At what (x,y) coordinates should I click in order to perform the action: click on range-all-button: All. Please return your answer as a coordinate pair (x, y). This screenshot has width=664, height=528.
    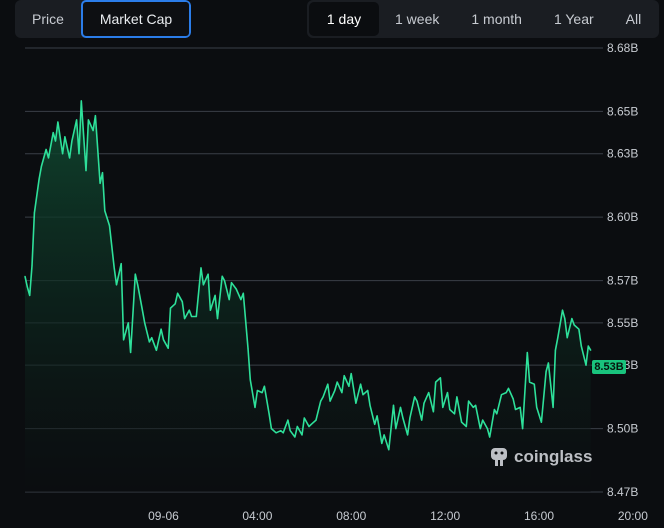
    Looking at the image, I should click on (633, 19).